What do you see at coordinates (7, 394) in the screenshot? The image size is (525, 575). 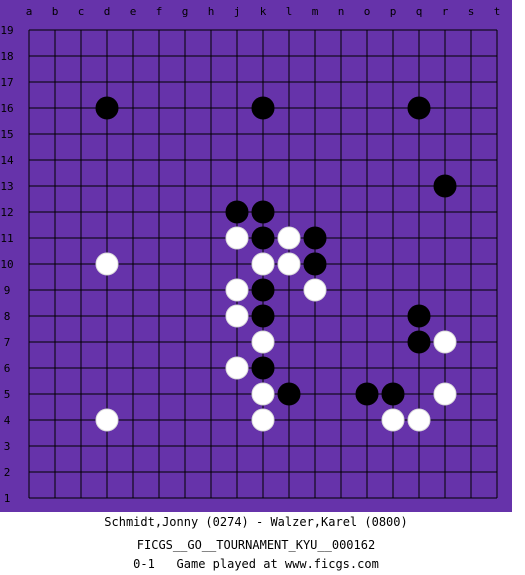 I see `row-label: 5` at bounding box center [7, 394].